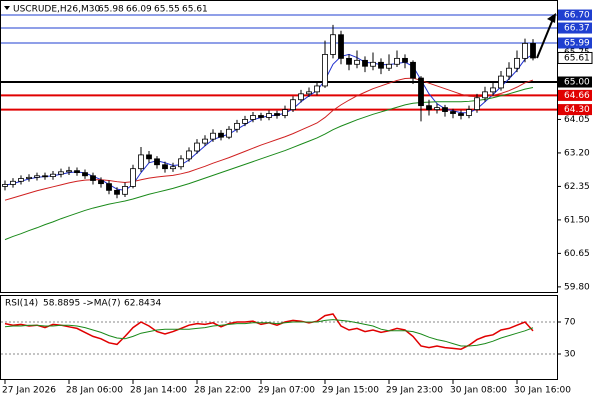 Image resolution: width=600 pixels, height=400 pixels. I want to click on y-tick-label: 30, so click(570, 355).